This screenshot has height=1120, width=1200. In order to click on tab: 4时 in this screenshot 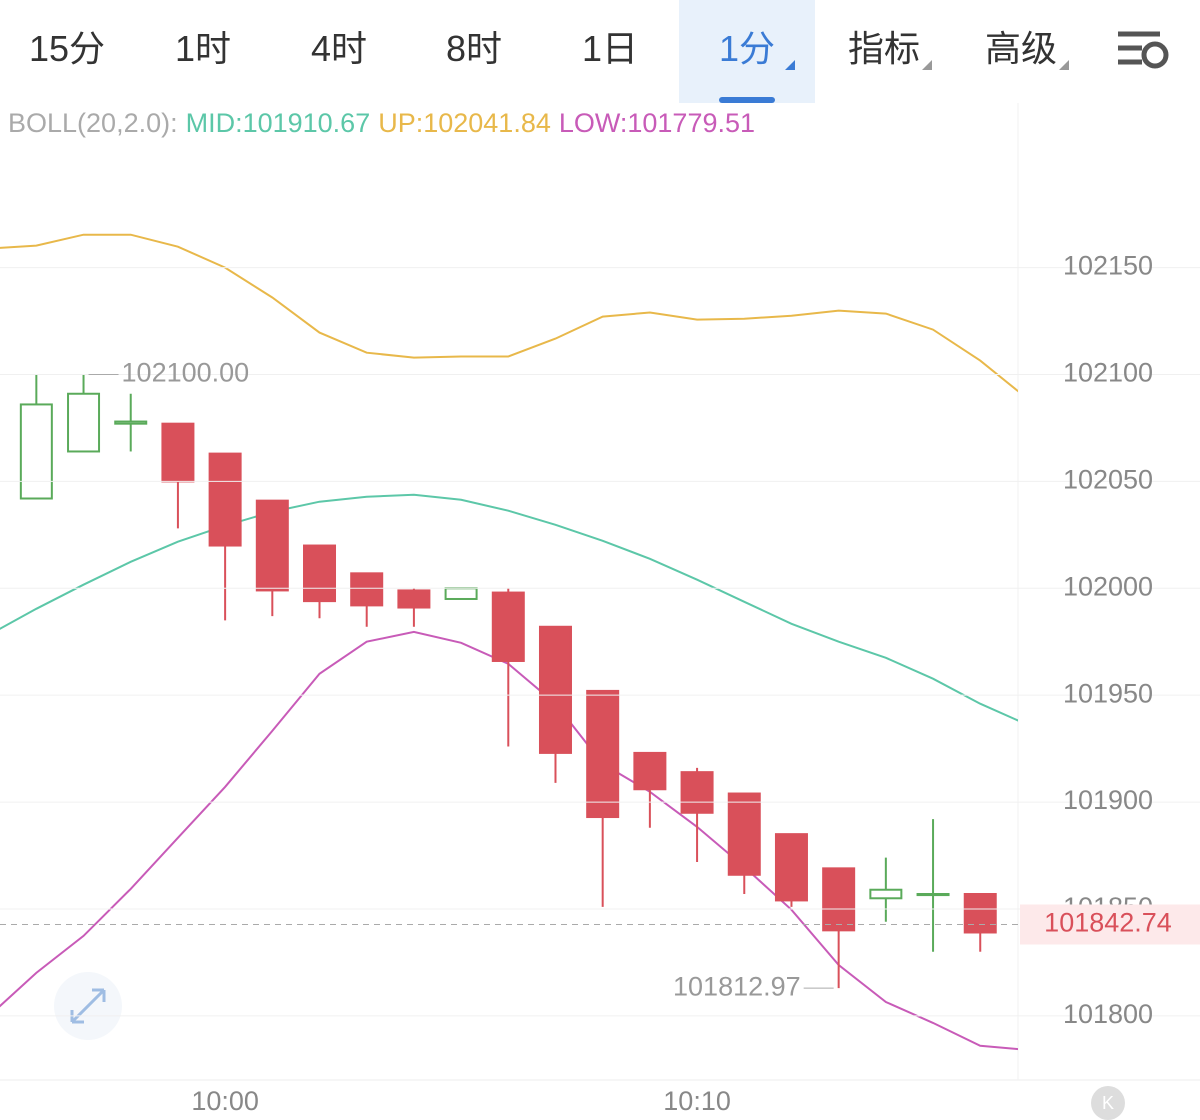, I will do `click(339, 48)`.